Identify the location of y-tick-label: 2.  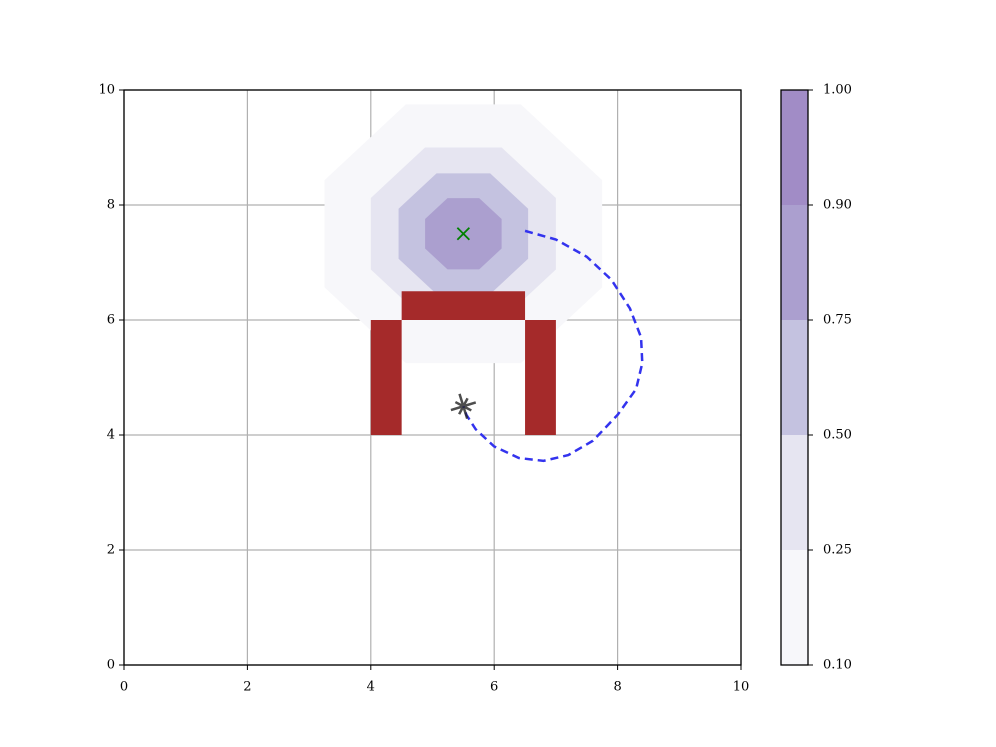
(111, 550).